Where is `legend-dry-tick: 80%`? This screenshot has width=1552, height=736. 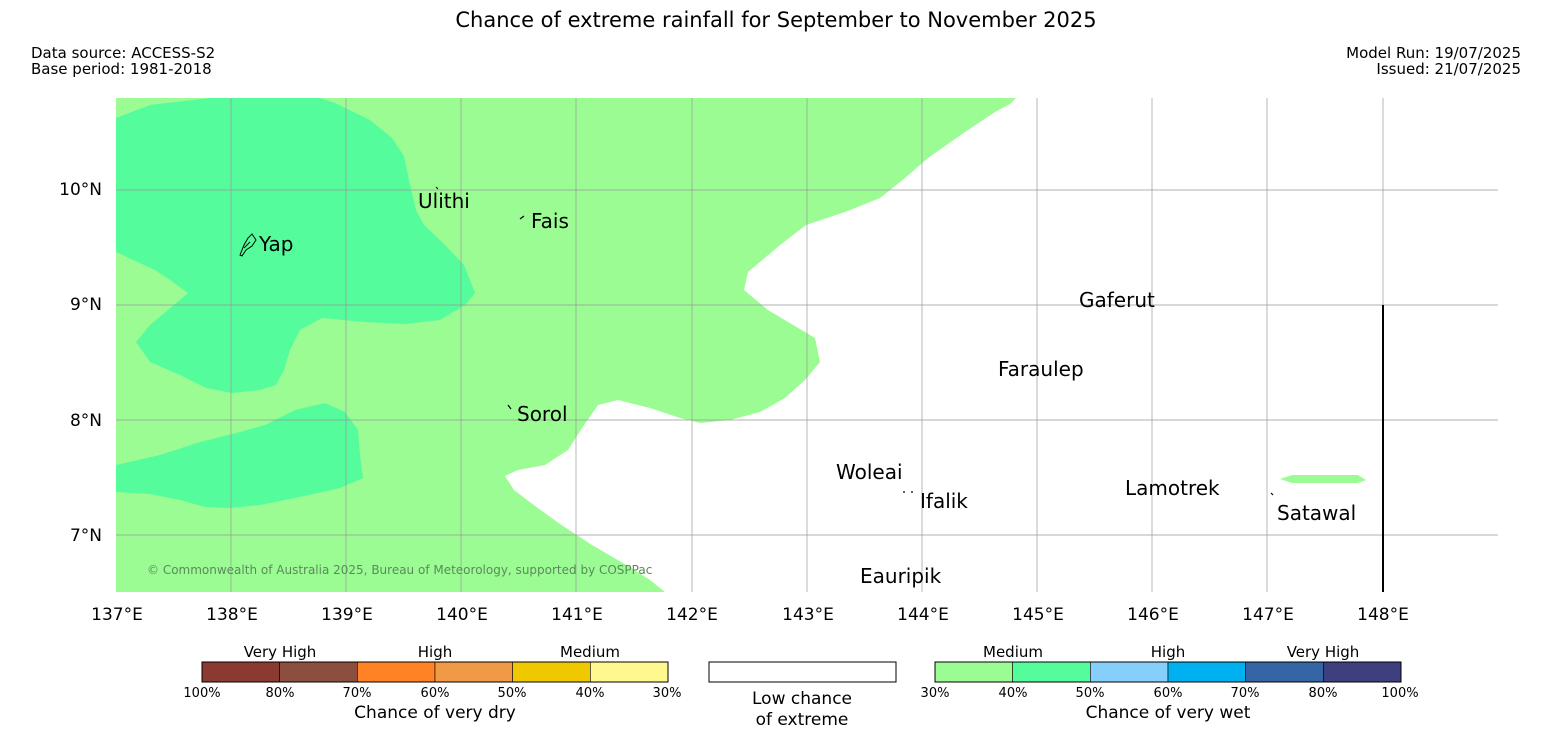 legend-dry-tick: 80% is located at coordinates (280, 693).